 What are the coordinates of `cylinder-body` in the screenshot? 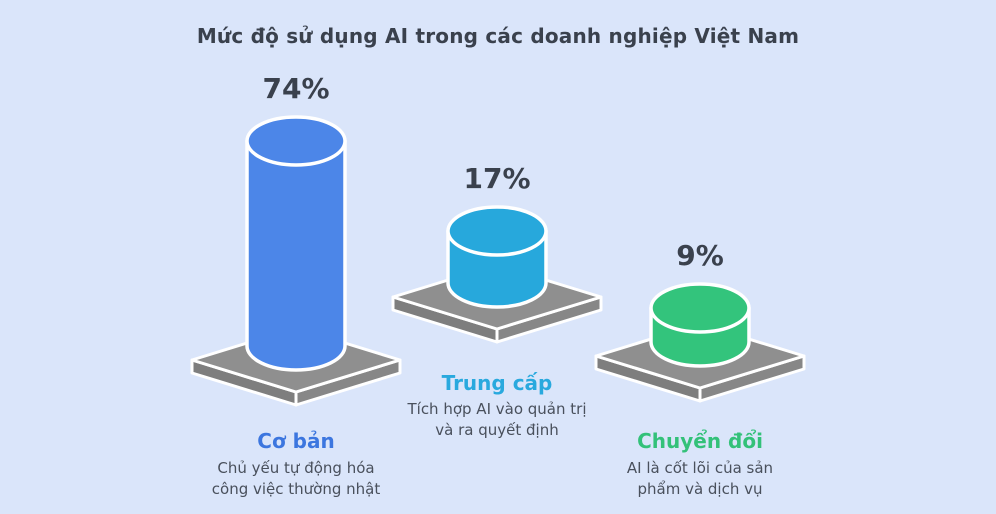 It's located at (296, 255).